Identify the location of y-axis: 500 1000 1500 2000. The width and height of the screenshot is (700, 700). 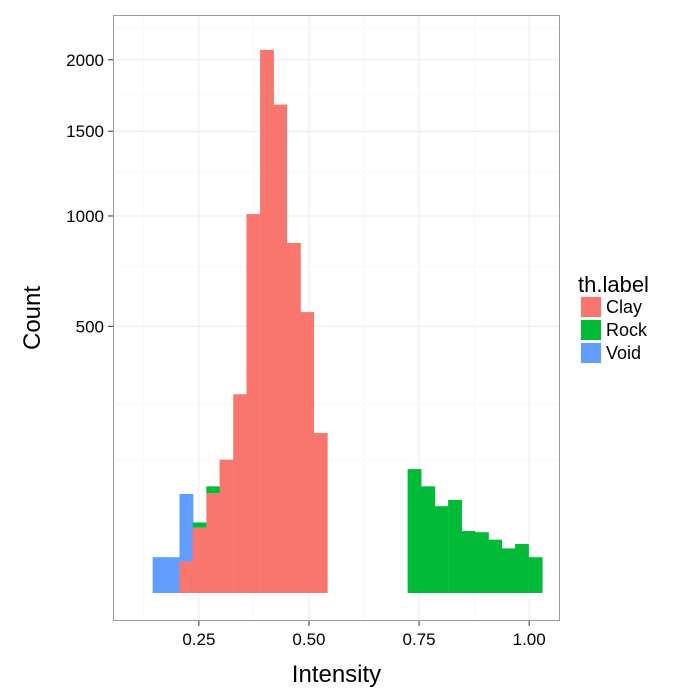
(89, 193).